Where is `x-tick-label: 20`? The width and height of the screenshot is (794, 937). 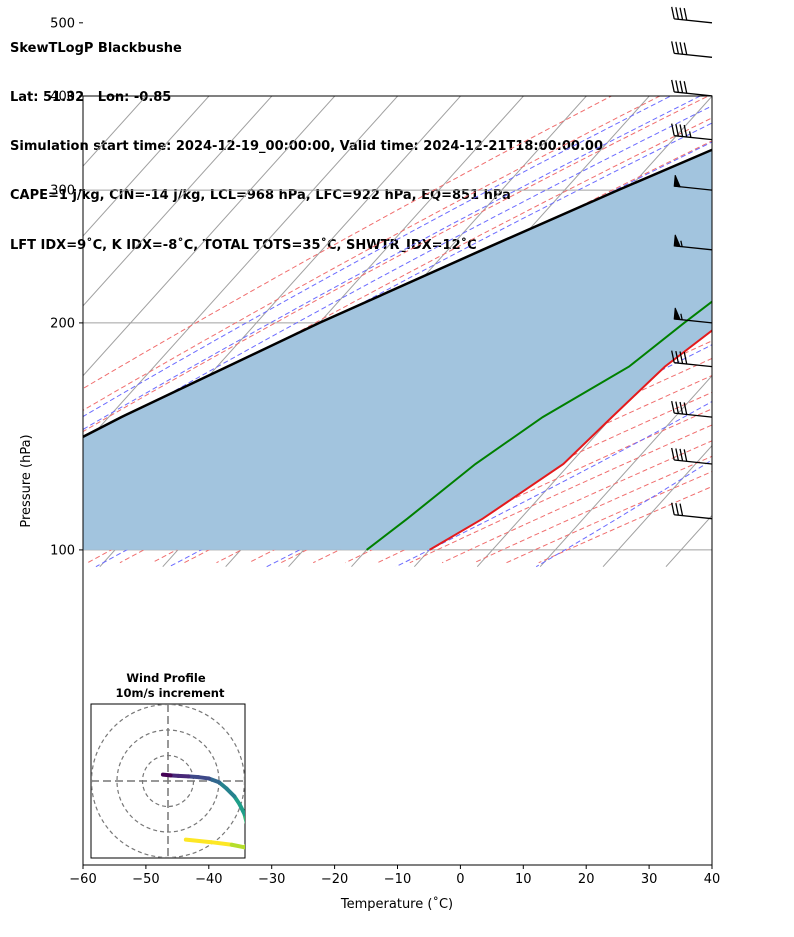
x-tick-label: 20 is located at coordinates (586, 879).